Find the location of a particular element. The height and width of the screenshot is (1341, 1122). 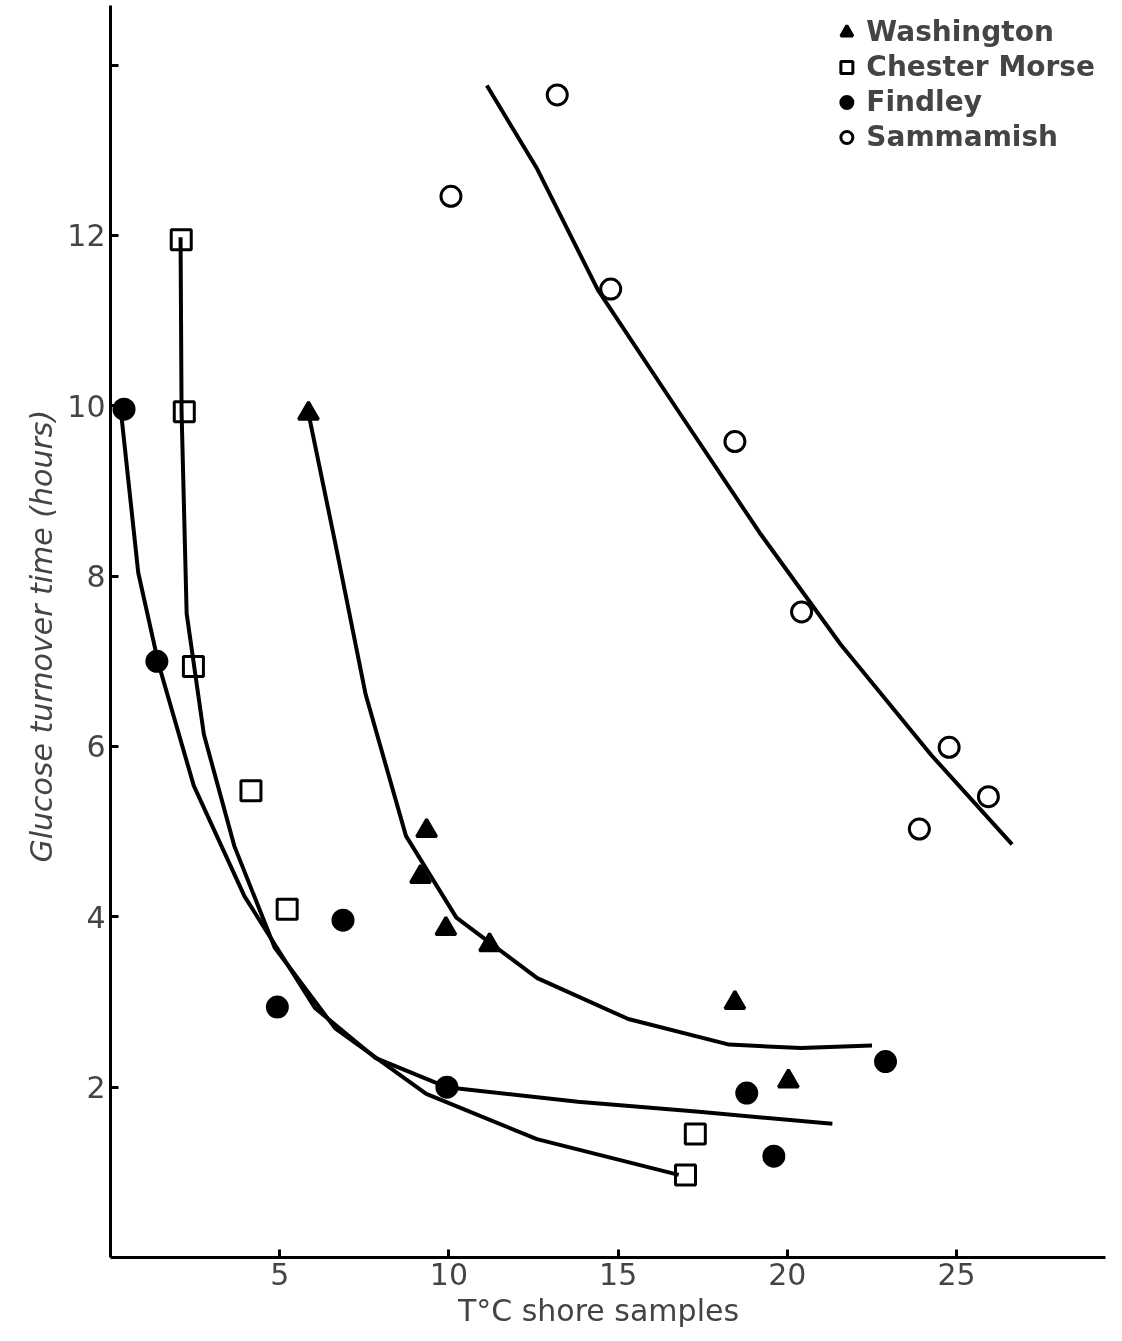

y-tick-label: 8 is located at coordinates (96, 577).